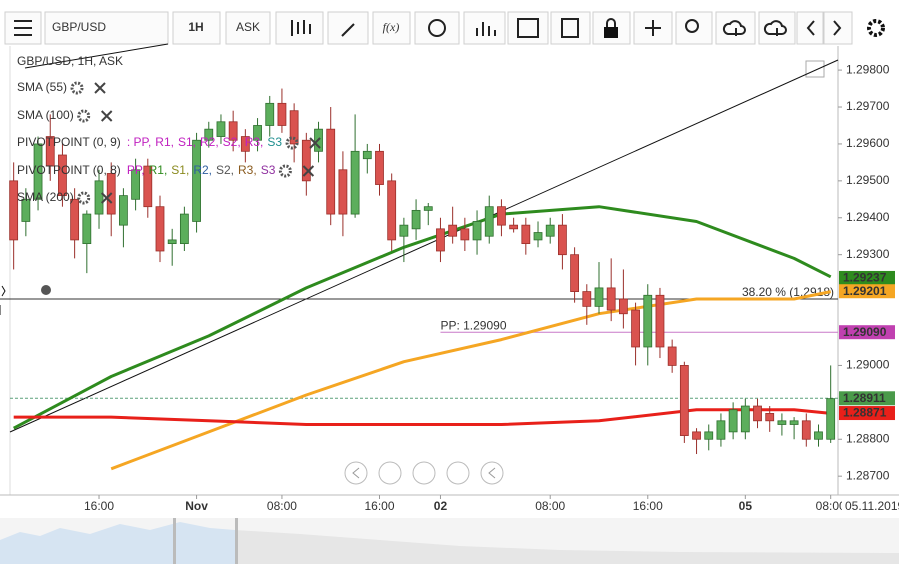 Image resolution: width=899 pixels, height=564 pixels. What do you see at coordinates (106, 28) in the screenshot?
I see `symbol-box` at bounding box center [106, 28].